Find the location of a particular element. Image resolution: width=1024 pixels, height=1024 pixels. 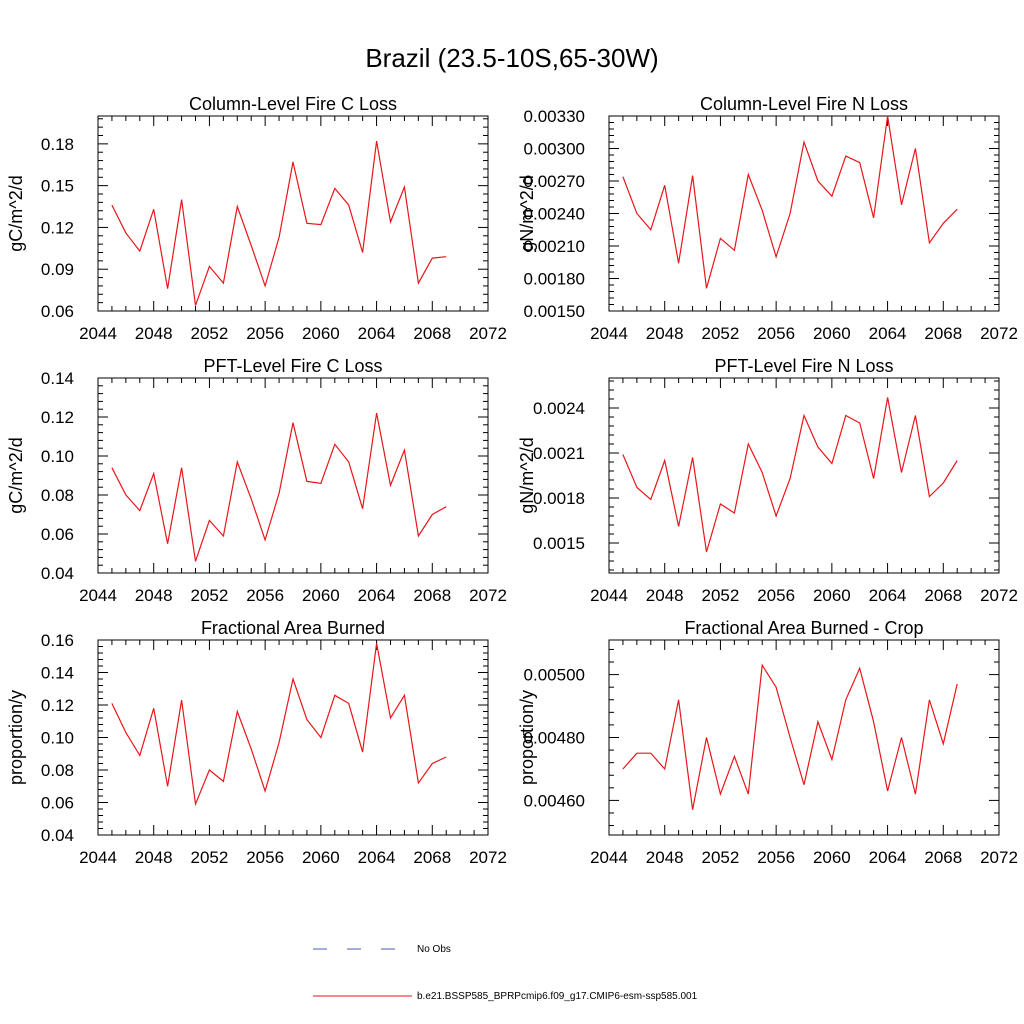

y-tick-label: 0.0024 is located at coordinates (559, 408).